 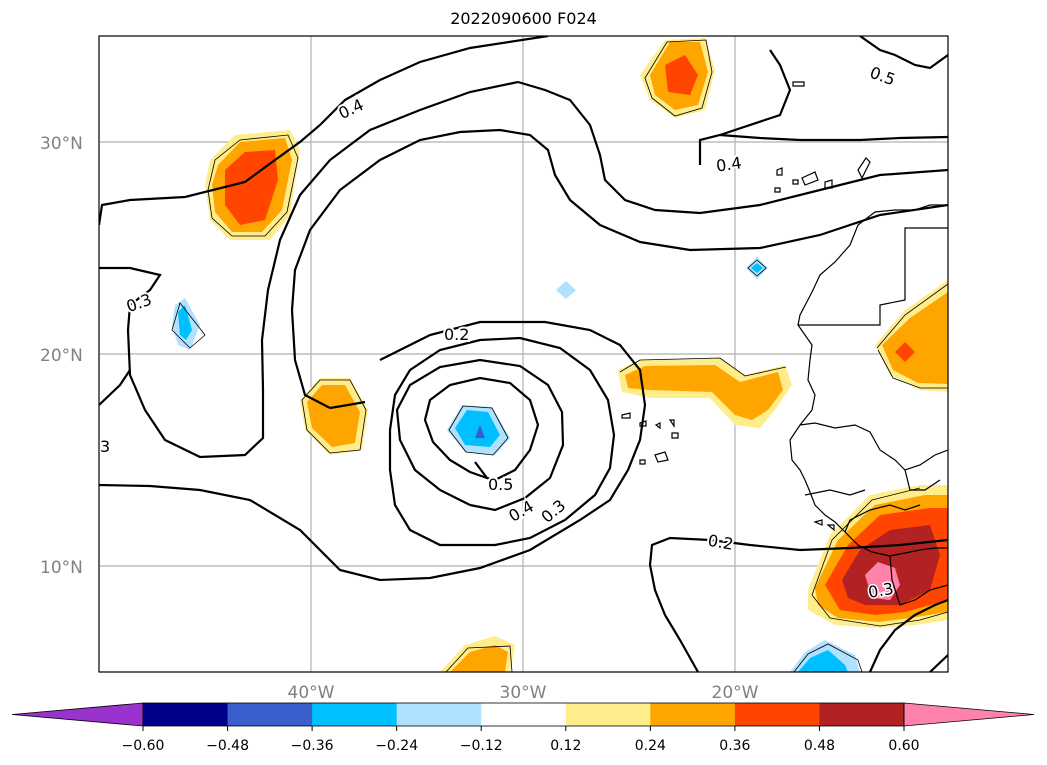 What do you see at coordinates (143, 746) in the screenshot?
I see `colorbar-tick-label: −0.60` at bounding box center [143, 746].